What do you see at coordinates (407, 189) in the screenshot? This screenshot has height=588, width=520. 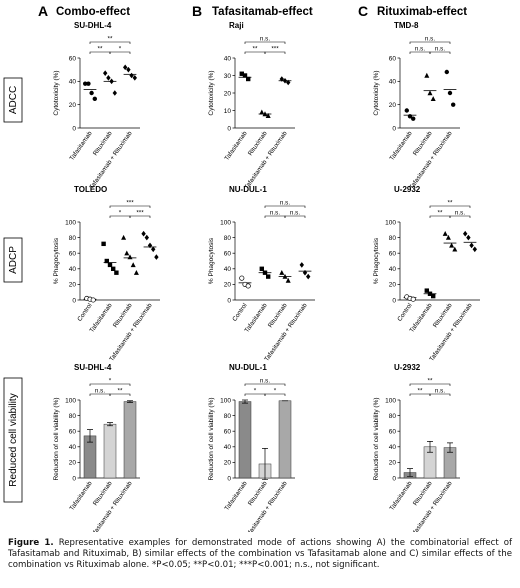 I see `chart-title: U-2932` at bounding box center [407, 189].